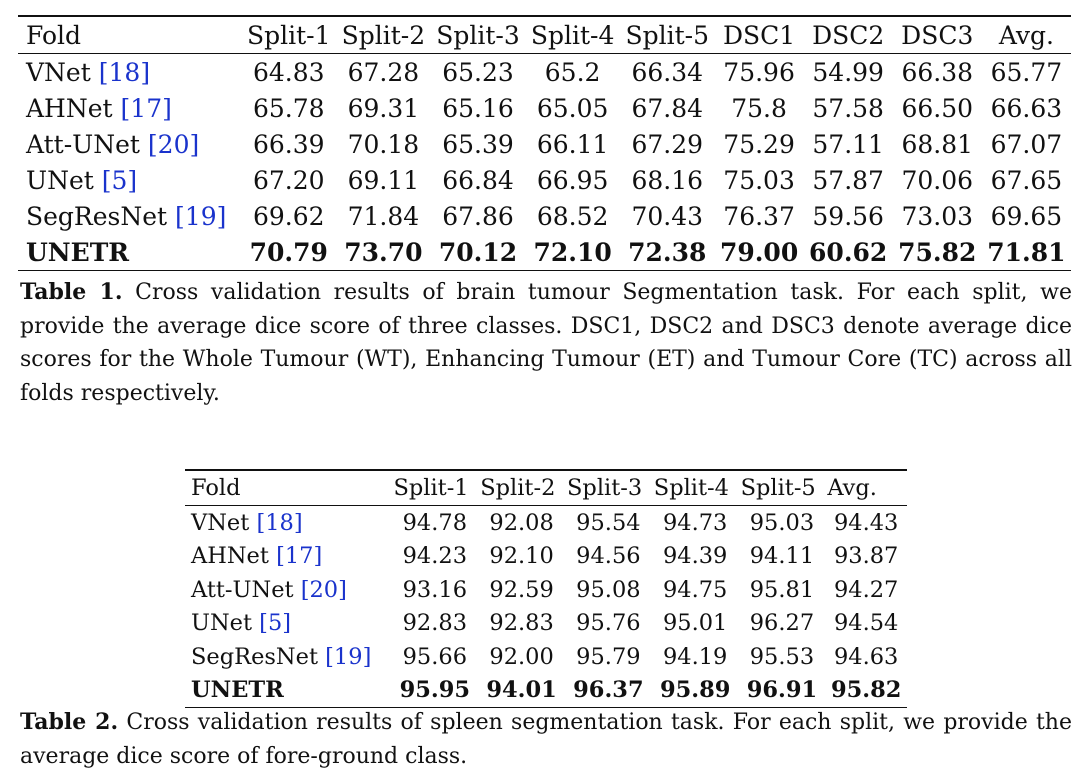  Describe the element at coordinates (478, 72) in the screenshot. I see `score-cell: 65.23` at that location.